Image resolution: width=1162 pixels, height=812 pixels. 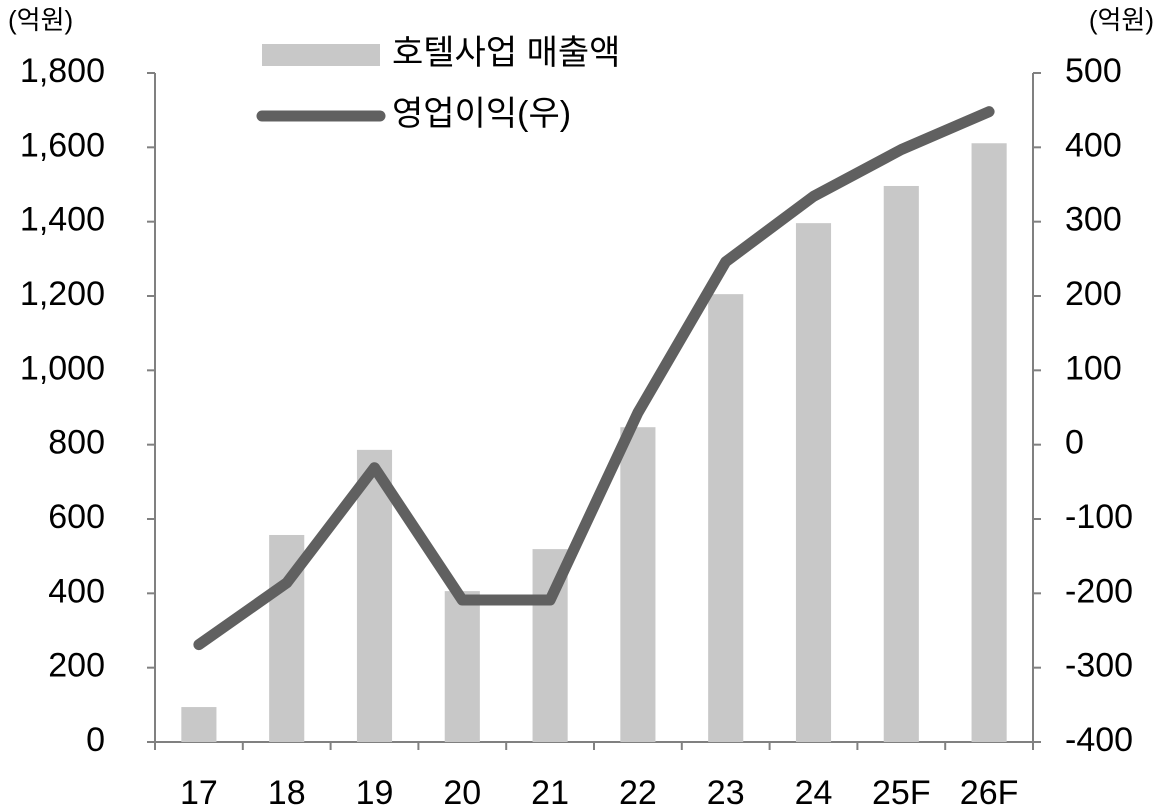 I want to click on y2-tick-label: 100, so click(x=1093, y=368).